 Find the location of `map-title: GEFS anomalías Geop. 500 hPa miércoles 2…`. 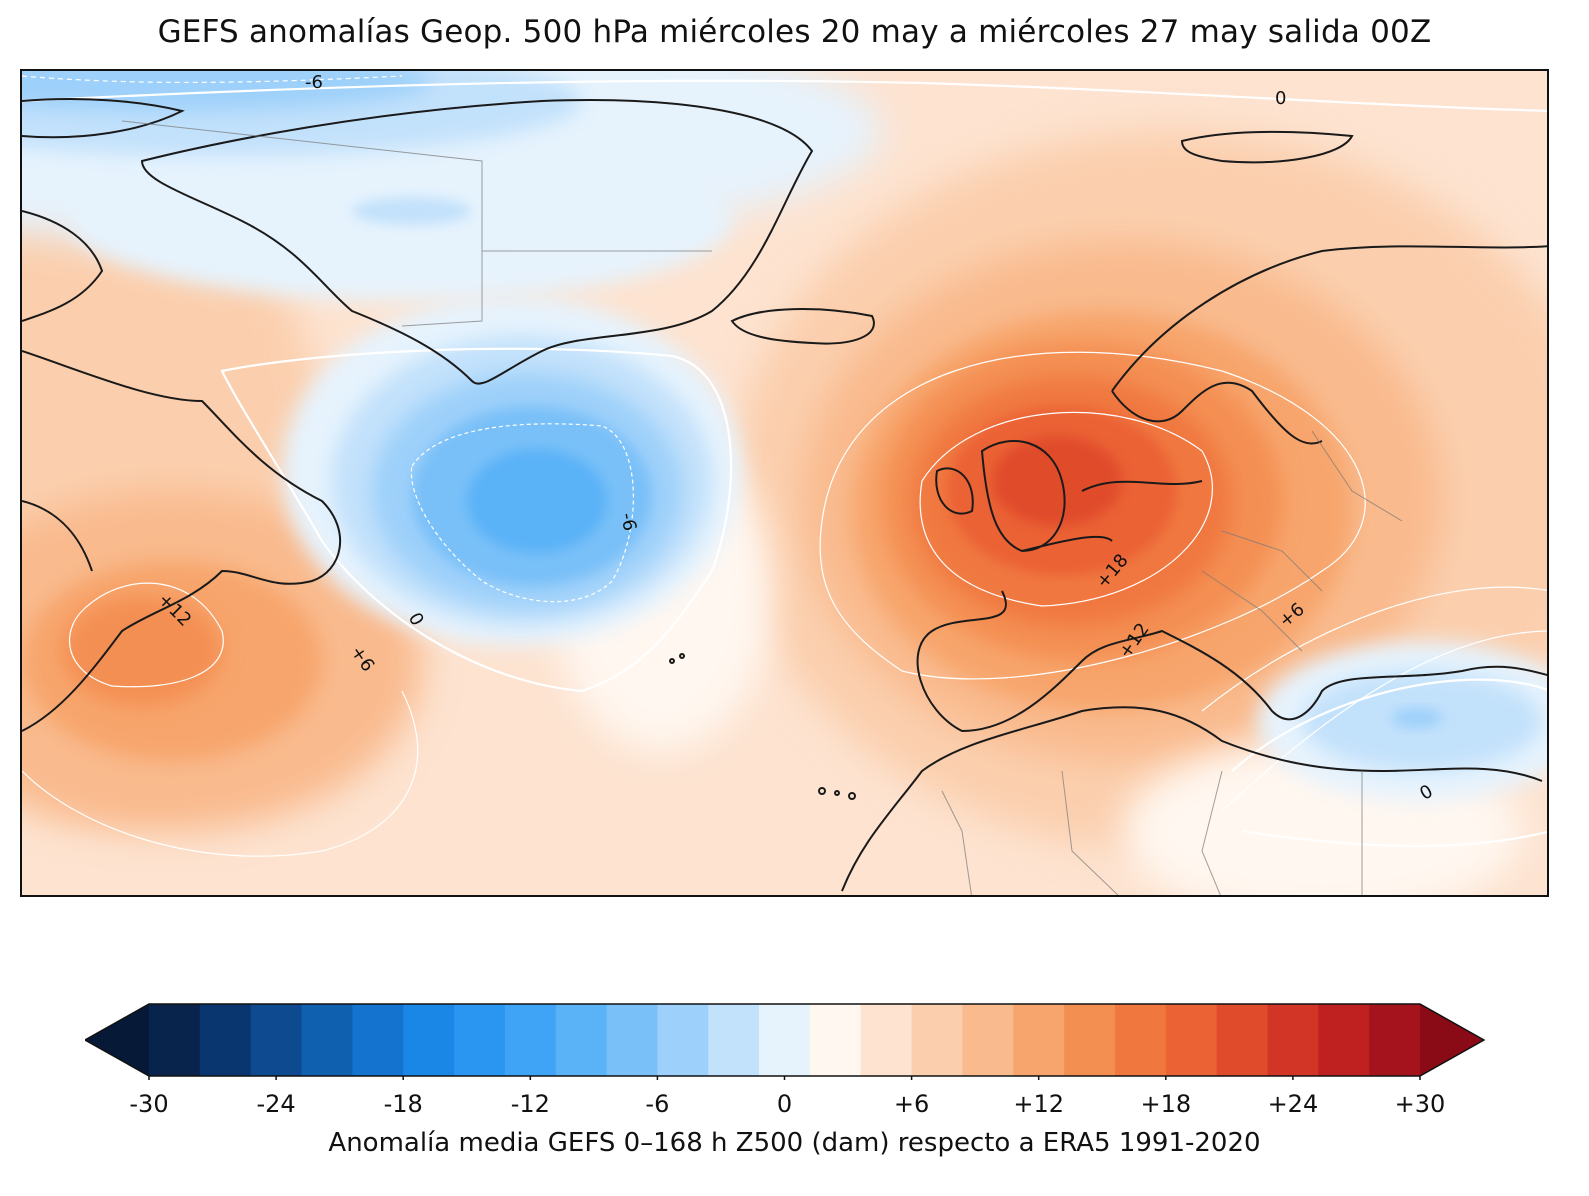

map-title: GEFS anomalías Geop. 500 hPa miércoles 2… is located at coordinates (794, 32).